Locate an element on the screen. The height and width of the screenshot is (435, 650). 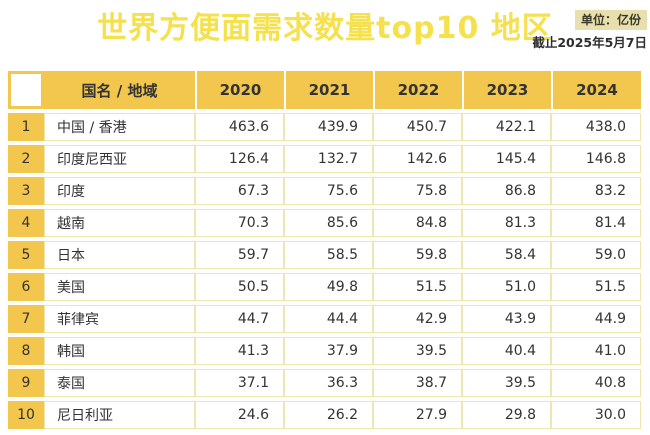
country-cell: 尼日利亚 is located at coordinates (119, 415).